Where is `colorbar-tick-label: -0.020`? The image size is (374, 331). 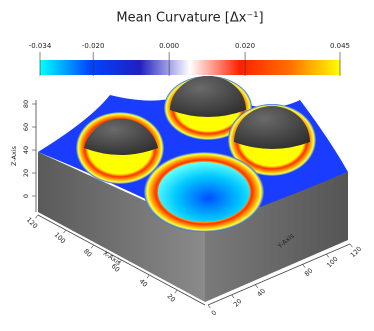
colorbar-tick-label: -0.020 is located at coordinates (93, 46).